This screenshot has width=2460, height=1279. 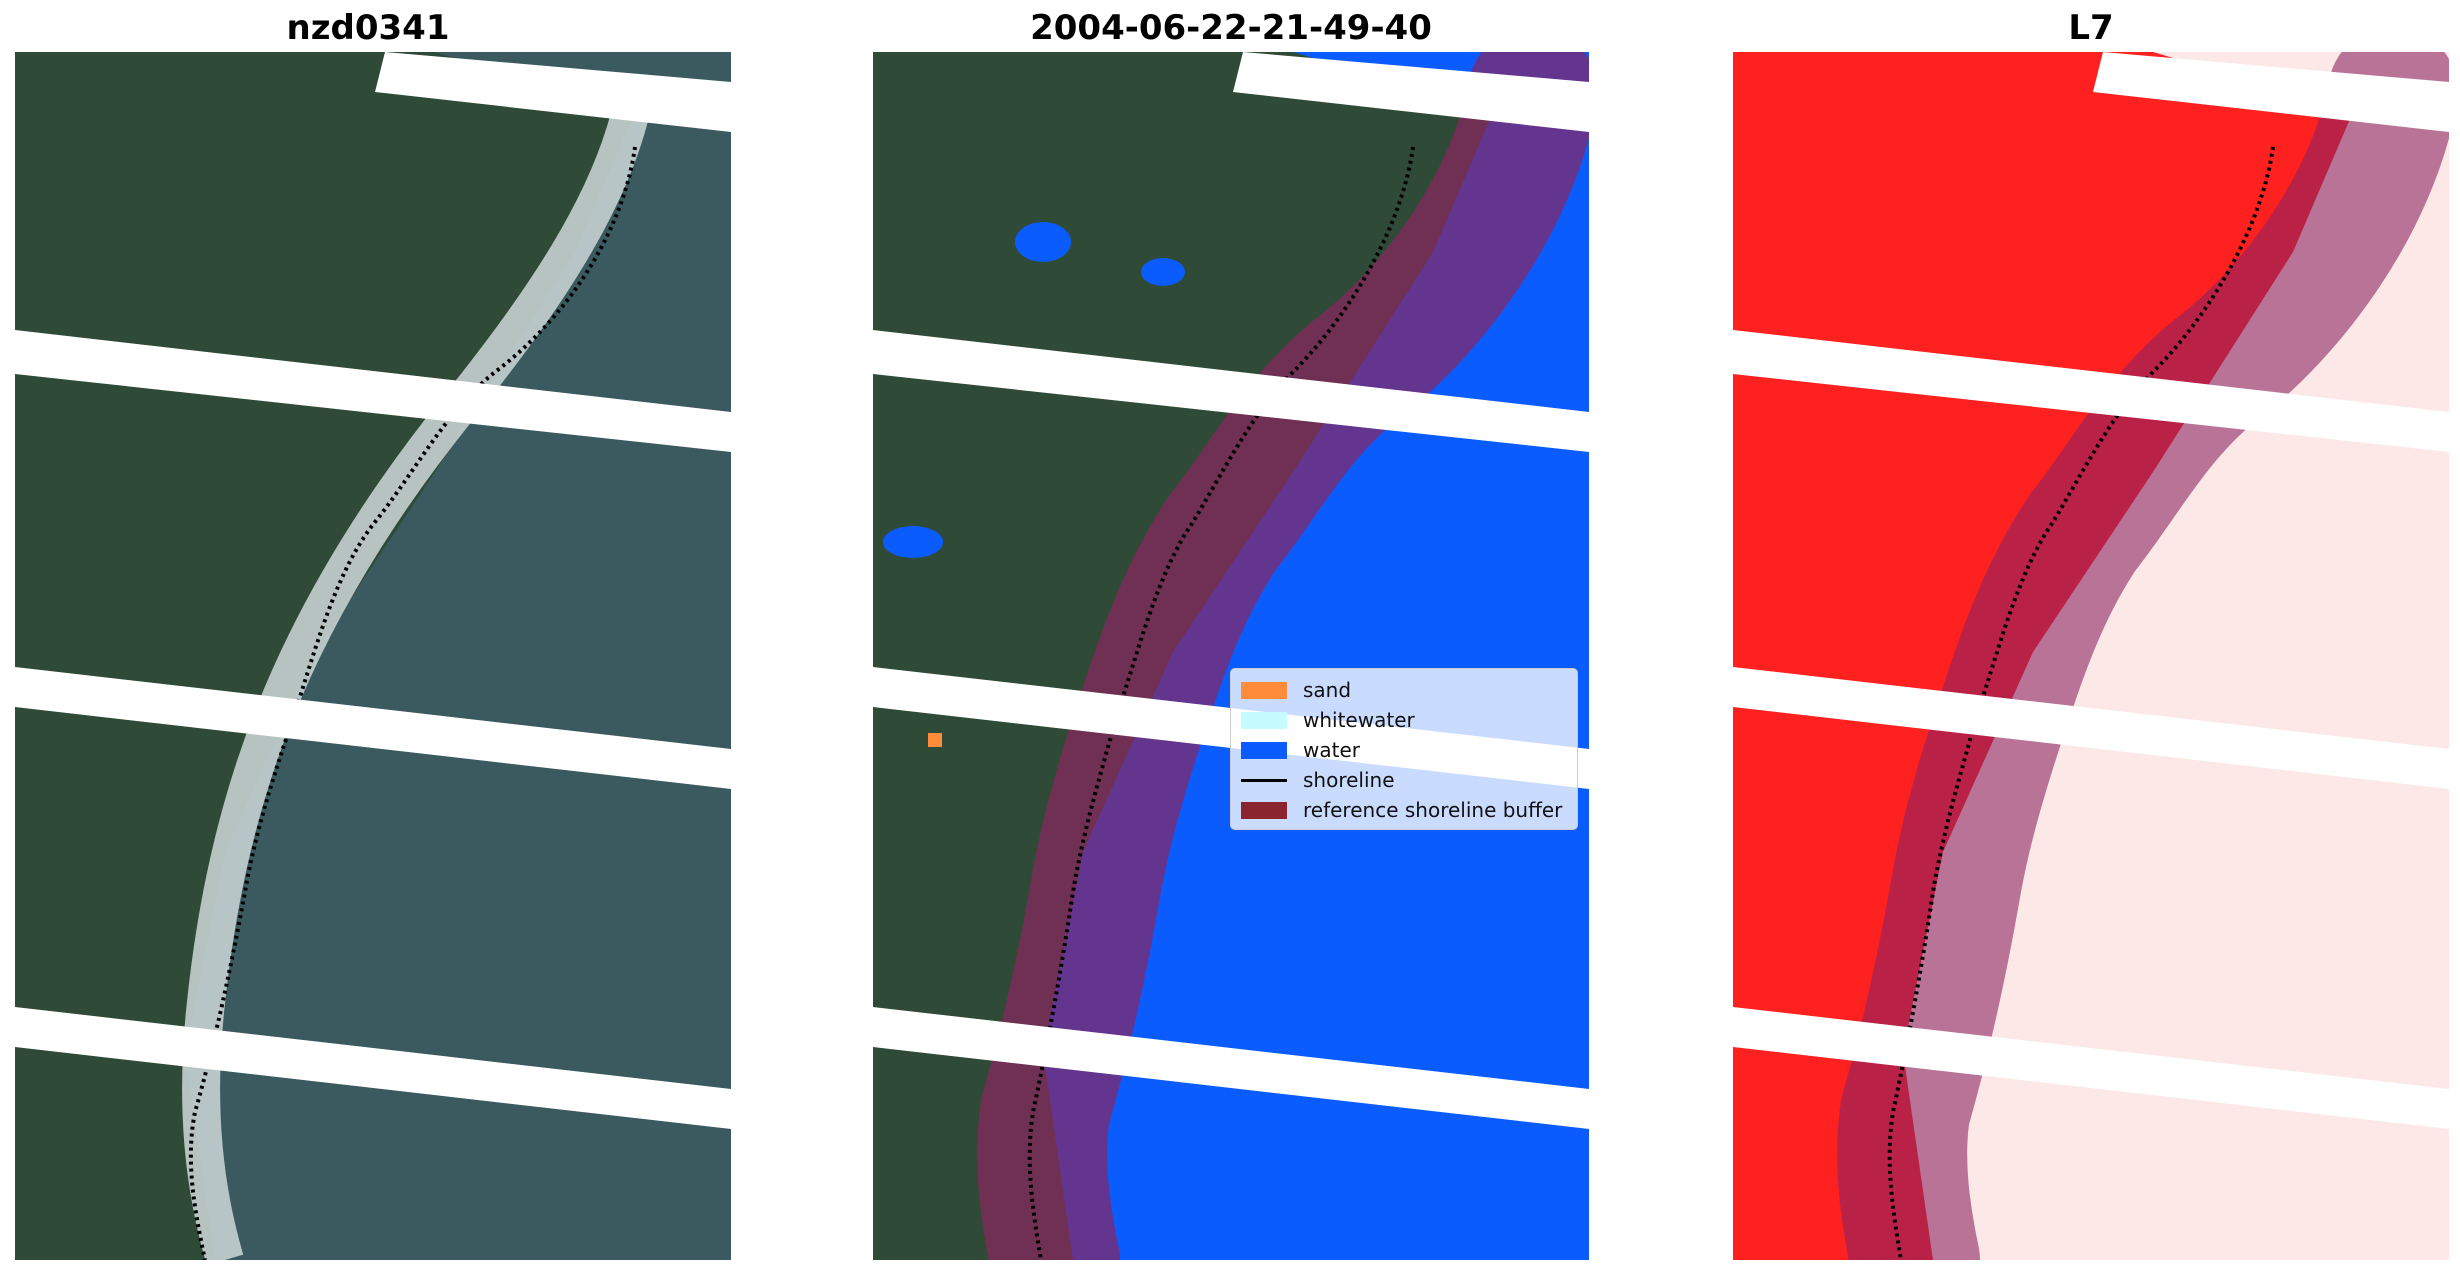 I want to click on legend-item-water: water, so click(x=1404, y=750).